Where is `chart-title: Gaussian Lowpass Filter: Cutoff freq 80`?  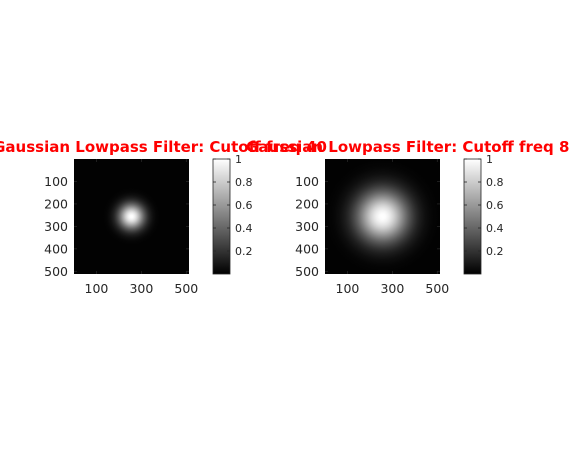 chart-title: Gaussian Lowpass Filter: Cutoff freq 80 is located at coordinates (408, 147).